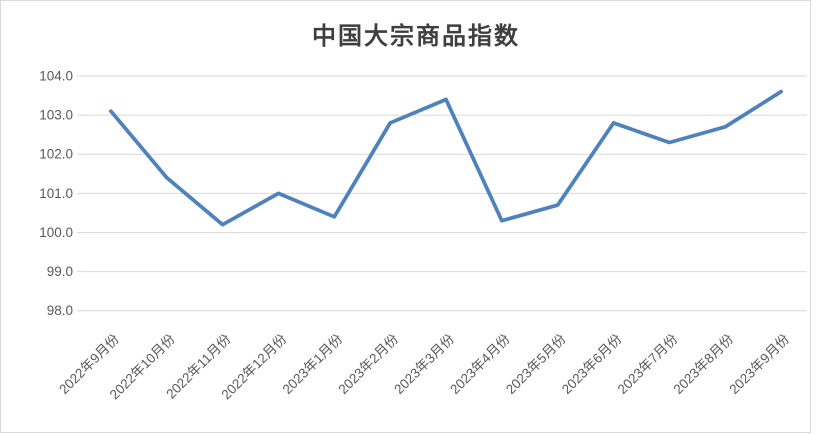  I want to click on chart-title: 中国大宗商品指数, so click(416, 35).